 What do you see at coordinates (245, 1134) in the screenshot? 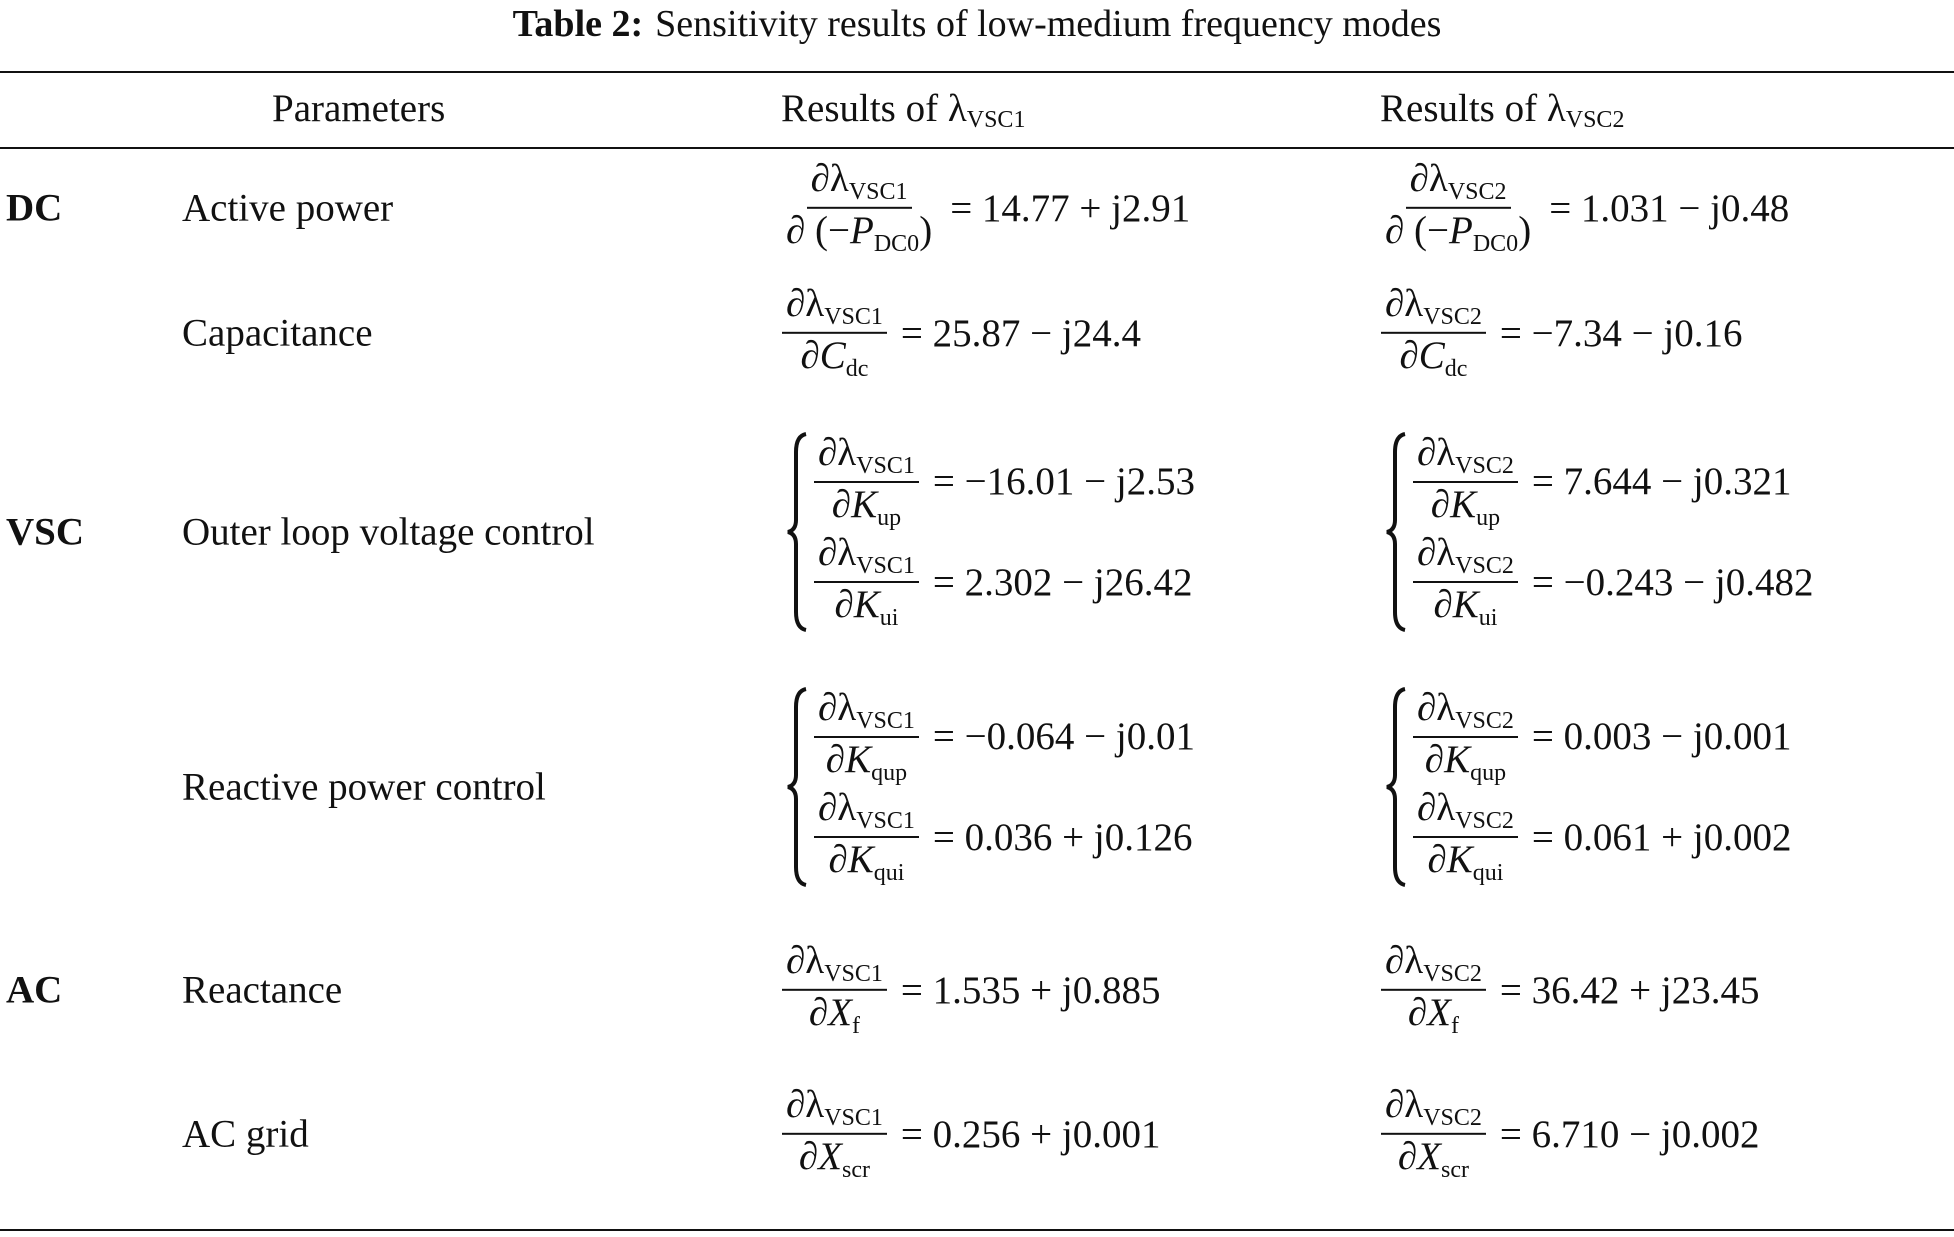
I see `row-parameter: AC grid` at bounding box center [245, 1134].